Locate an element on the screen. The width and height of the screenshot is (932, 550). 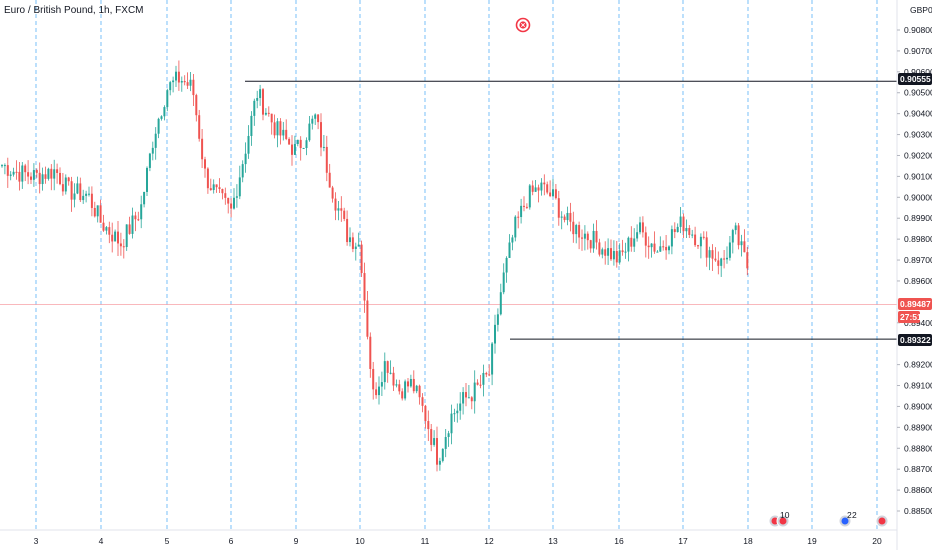
x-tick-label: 13 is located at coordinates (553, 541).